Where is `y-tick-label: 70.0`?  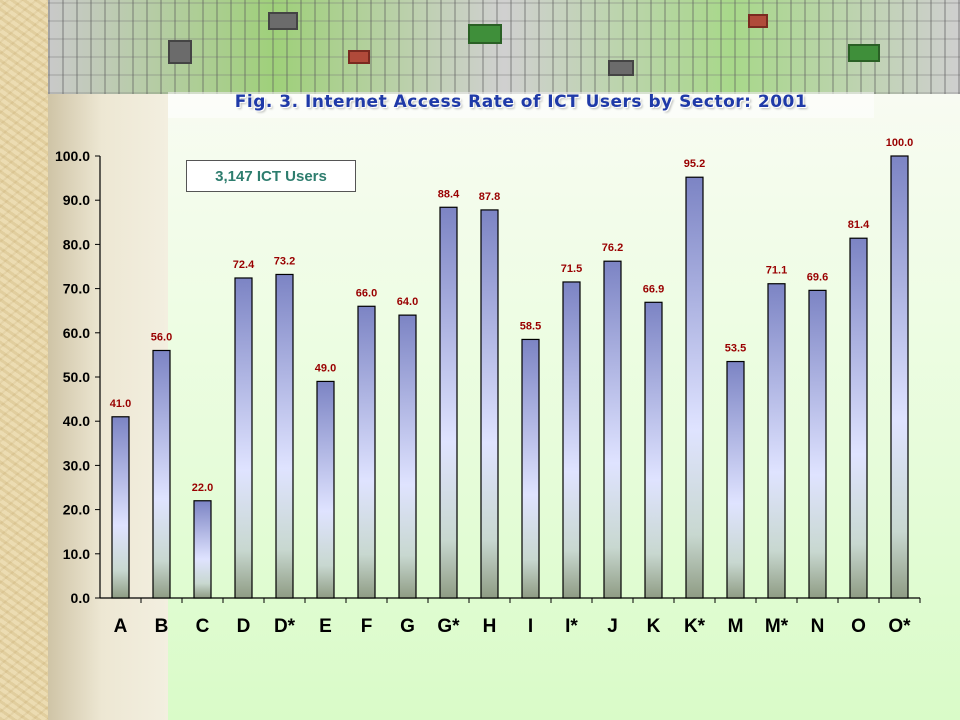 y-tick-label: 70.0 is located at coordinates (76, 289).